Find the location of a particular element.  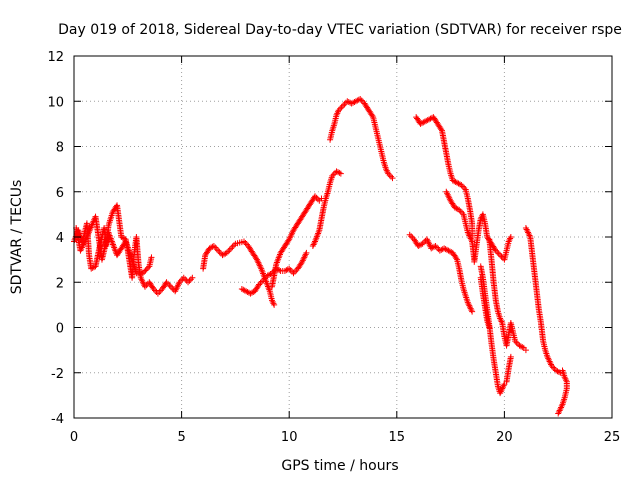

x-tick-label: 0 is located at coordinates (74, 437).